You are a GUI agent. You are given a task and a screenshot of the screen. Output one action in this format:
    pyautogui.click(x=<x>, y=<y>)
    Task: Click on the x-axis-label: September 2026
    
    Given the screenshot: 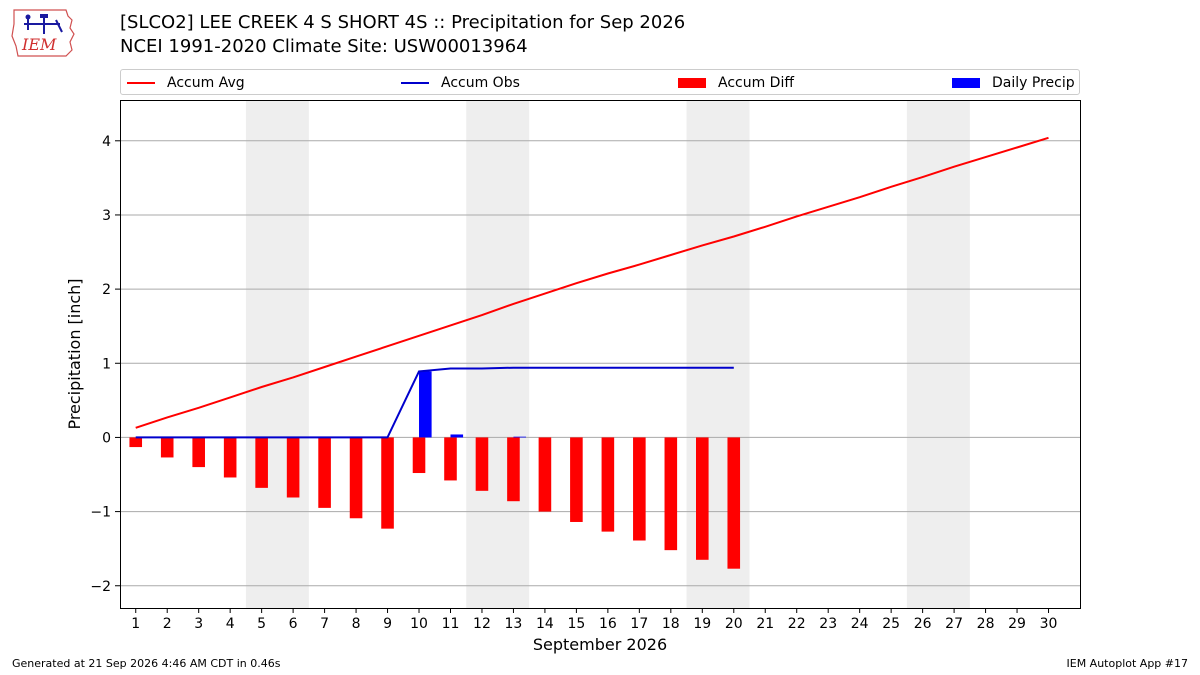 What is the action you would take?
    pyautogui.click(x=600, y=644)
    